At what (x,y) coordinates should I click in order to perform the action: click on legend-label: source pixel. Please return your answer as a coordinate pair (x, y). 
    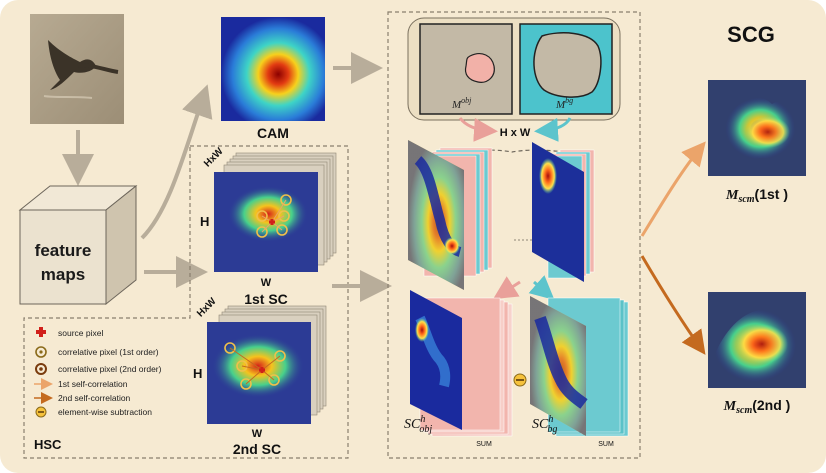
    Looking at the image, I should click on (80, 333).